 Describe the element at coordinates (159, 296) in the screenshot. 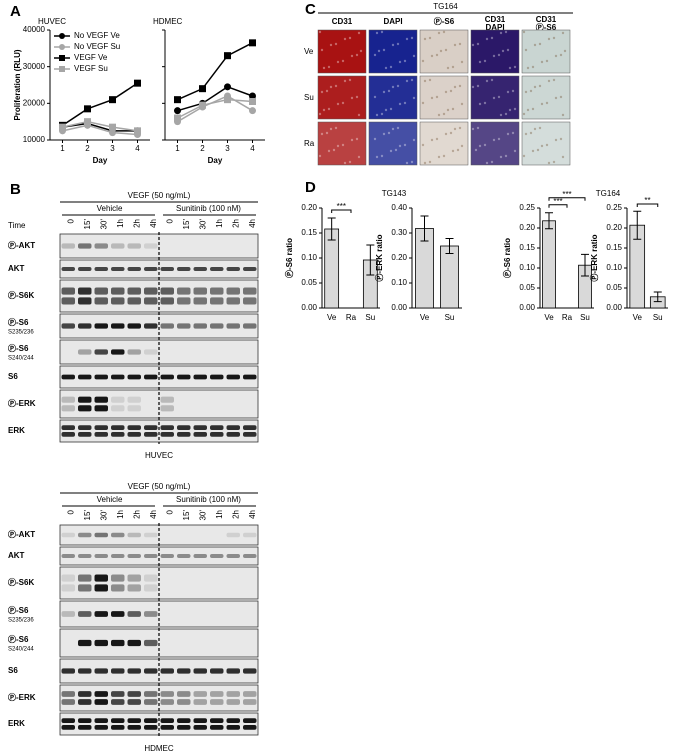

I see `blot-strip` at that location.